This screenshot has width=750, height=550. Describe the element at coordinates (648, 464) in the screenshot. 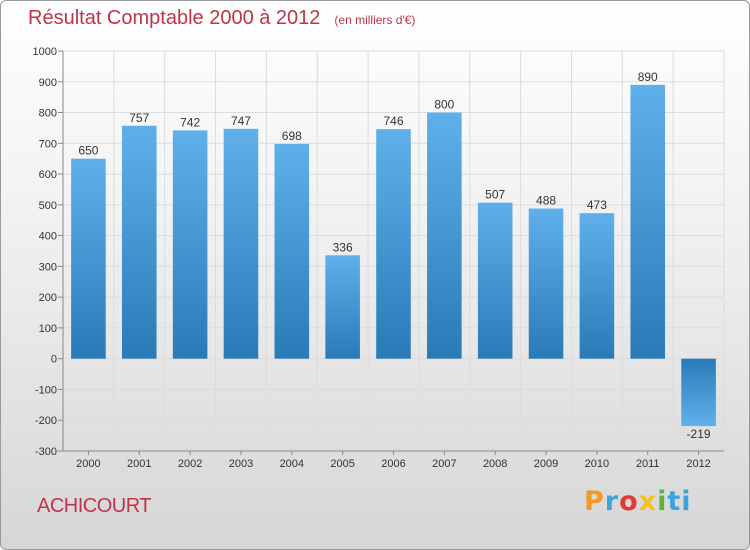

I see `x-tick-label: 2011` at that location.